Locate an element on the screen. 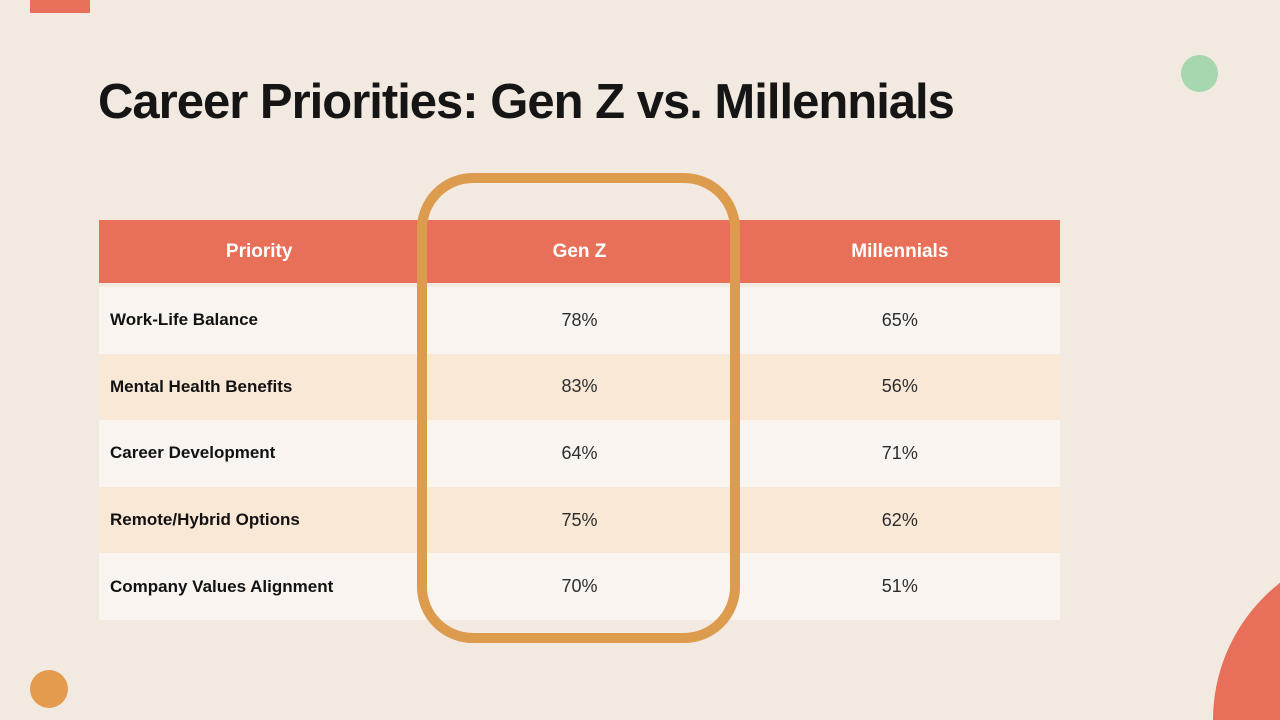 This screenshot has width=1280, height=720. millennials-value: 56% is located at coordinates (899, 386).